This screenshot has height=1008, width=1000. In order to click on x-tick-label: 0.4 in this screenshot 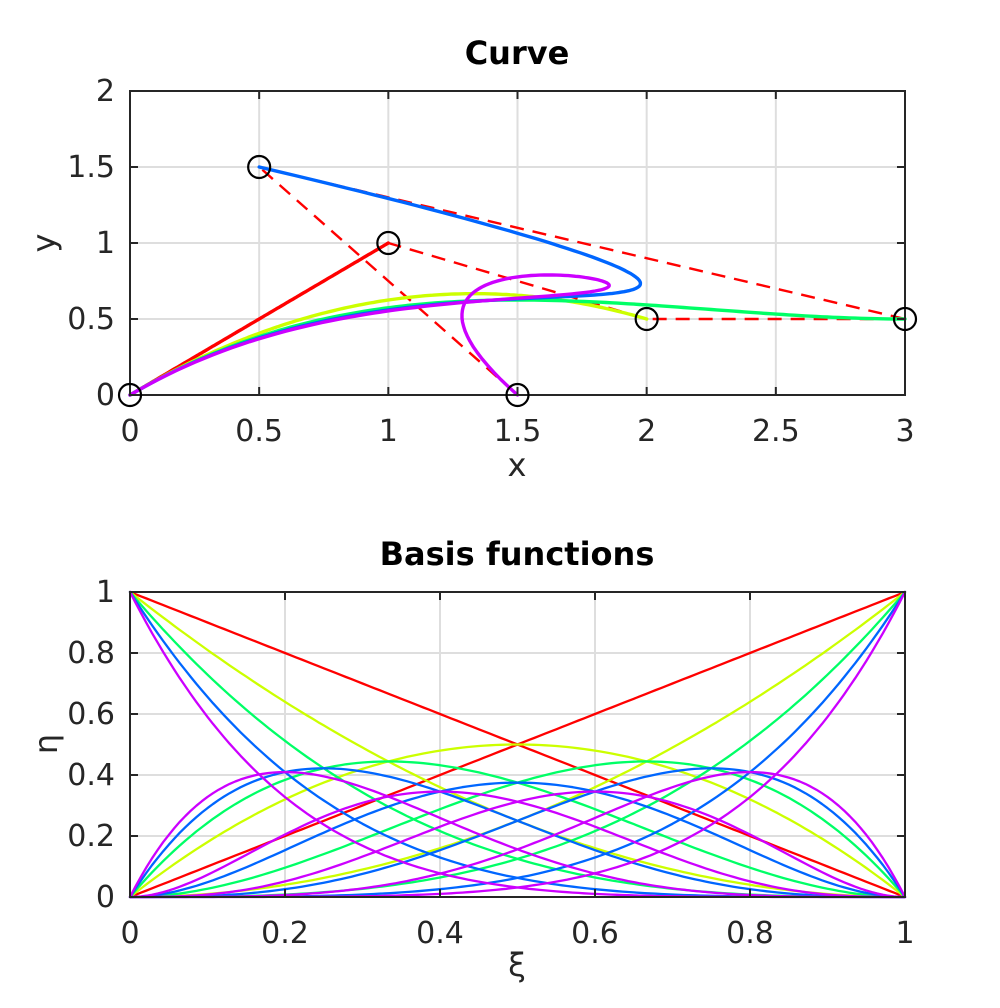, I will do `click(440, 933)`.